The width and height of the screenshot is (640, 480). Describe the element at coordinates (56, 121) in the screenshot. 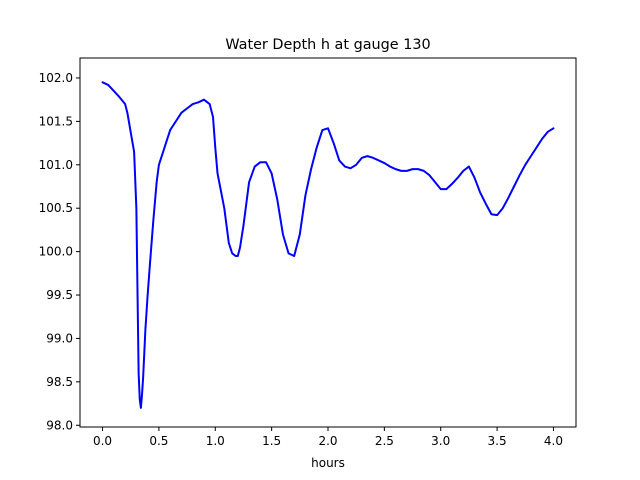

I see `y-tick-label: 101.5` at that location.